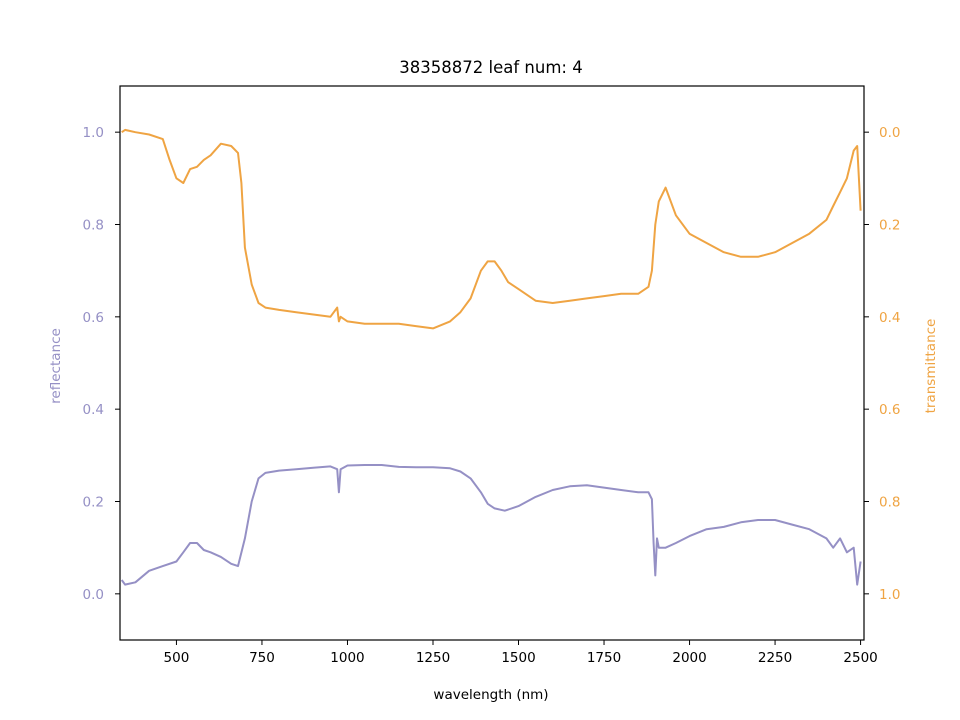 The image size is (960, 720). I want to click on chart-title: 38358872 leaf num: 4, so click(490, 67).